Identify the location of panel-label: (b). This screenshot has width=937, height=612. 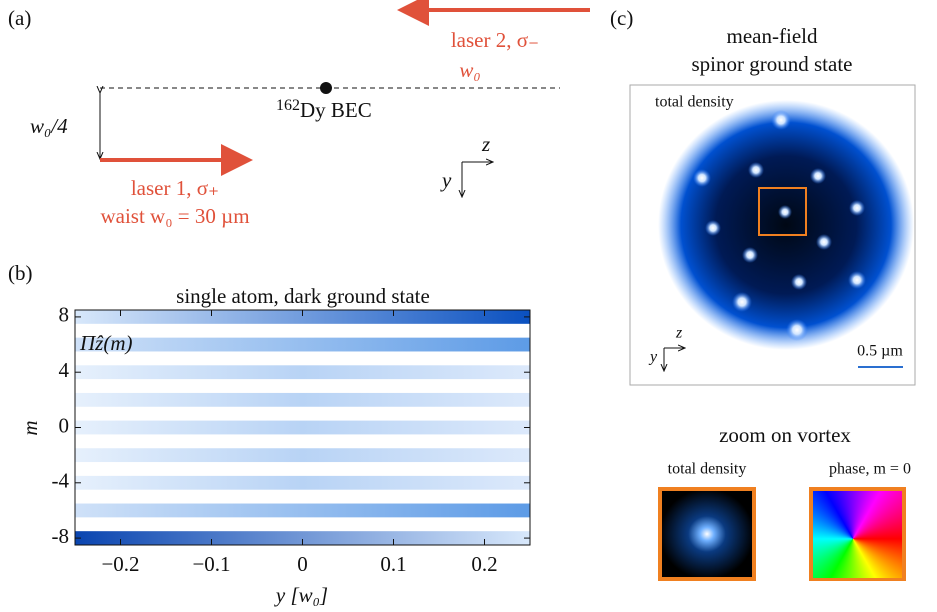
(20, 273).